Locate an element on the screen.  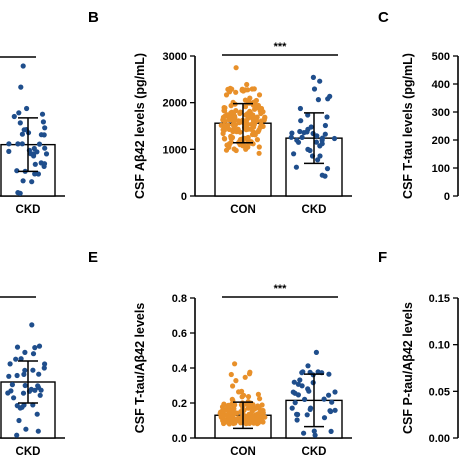
y-tick-label: 0.15 is located at coordinates (439, 299).